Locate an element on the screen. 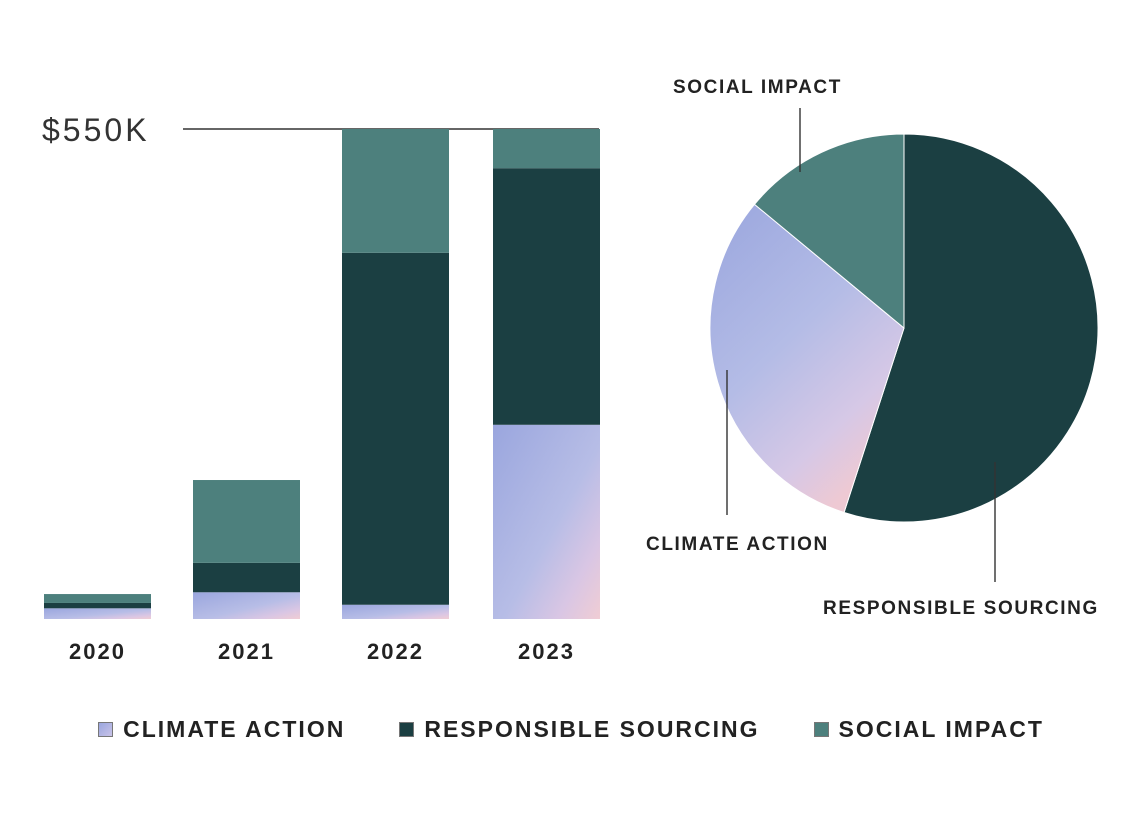 The height and width of the screenshot is (815, 1142). year-label-2022: 2022 is located at coordinates (395, 651).